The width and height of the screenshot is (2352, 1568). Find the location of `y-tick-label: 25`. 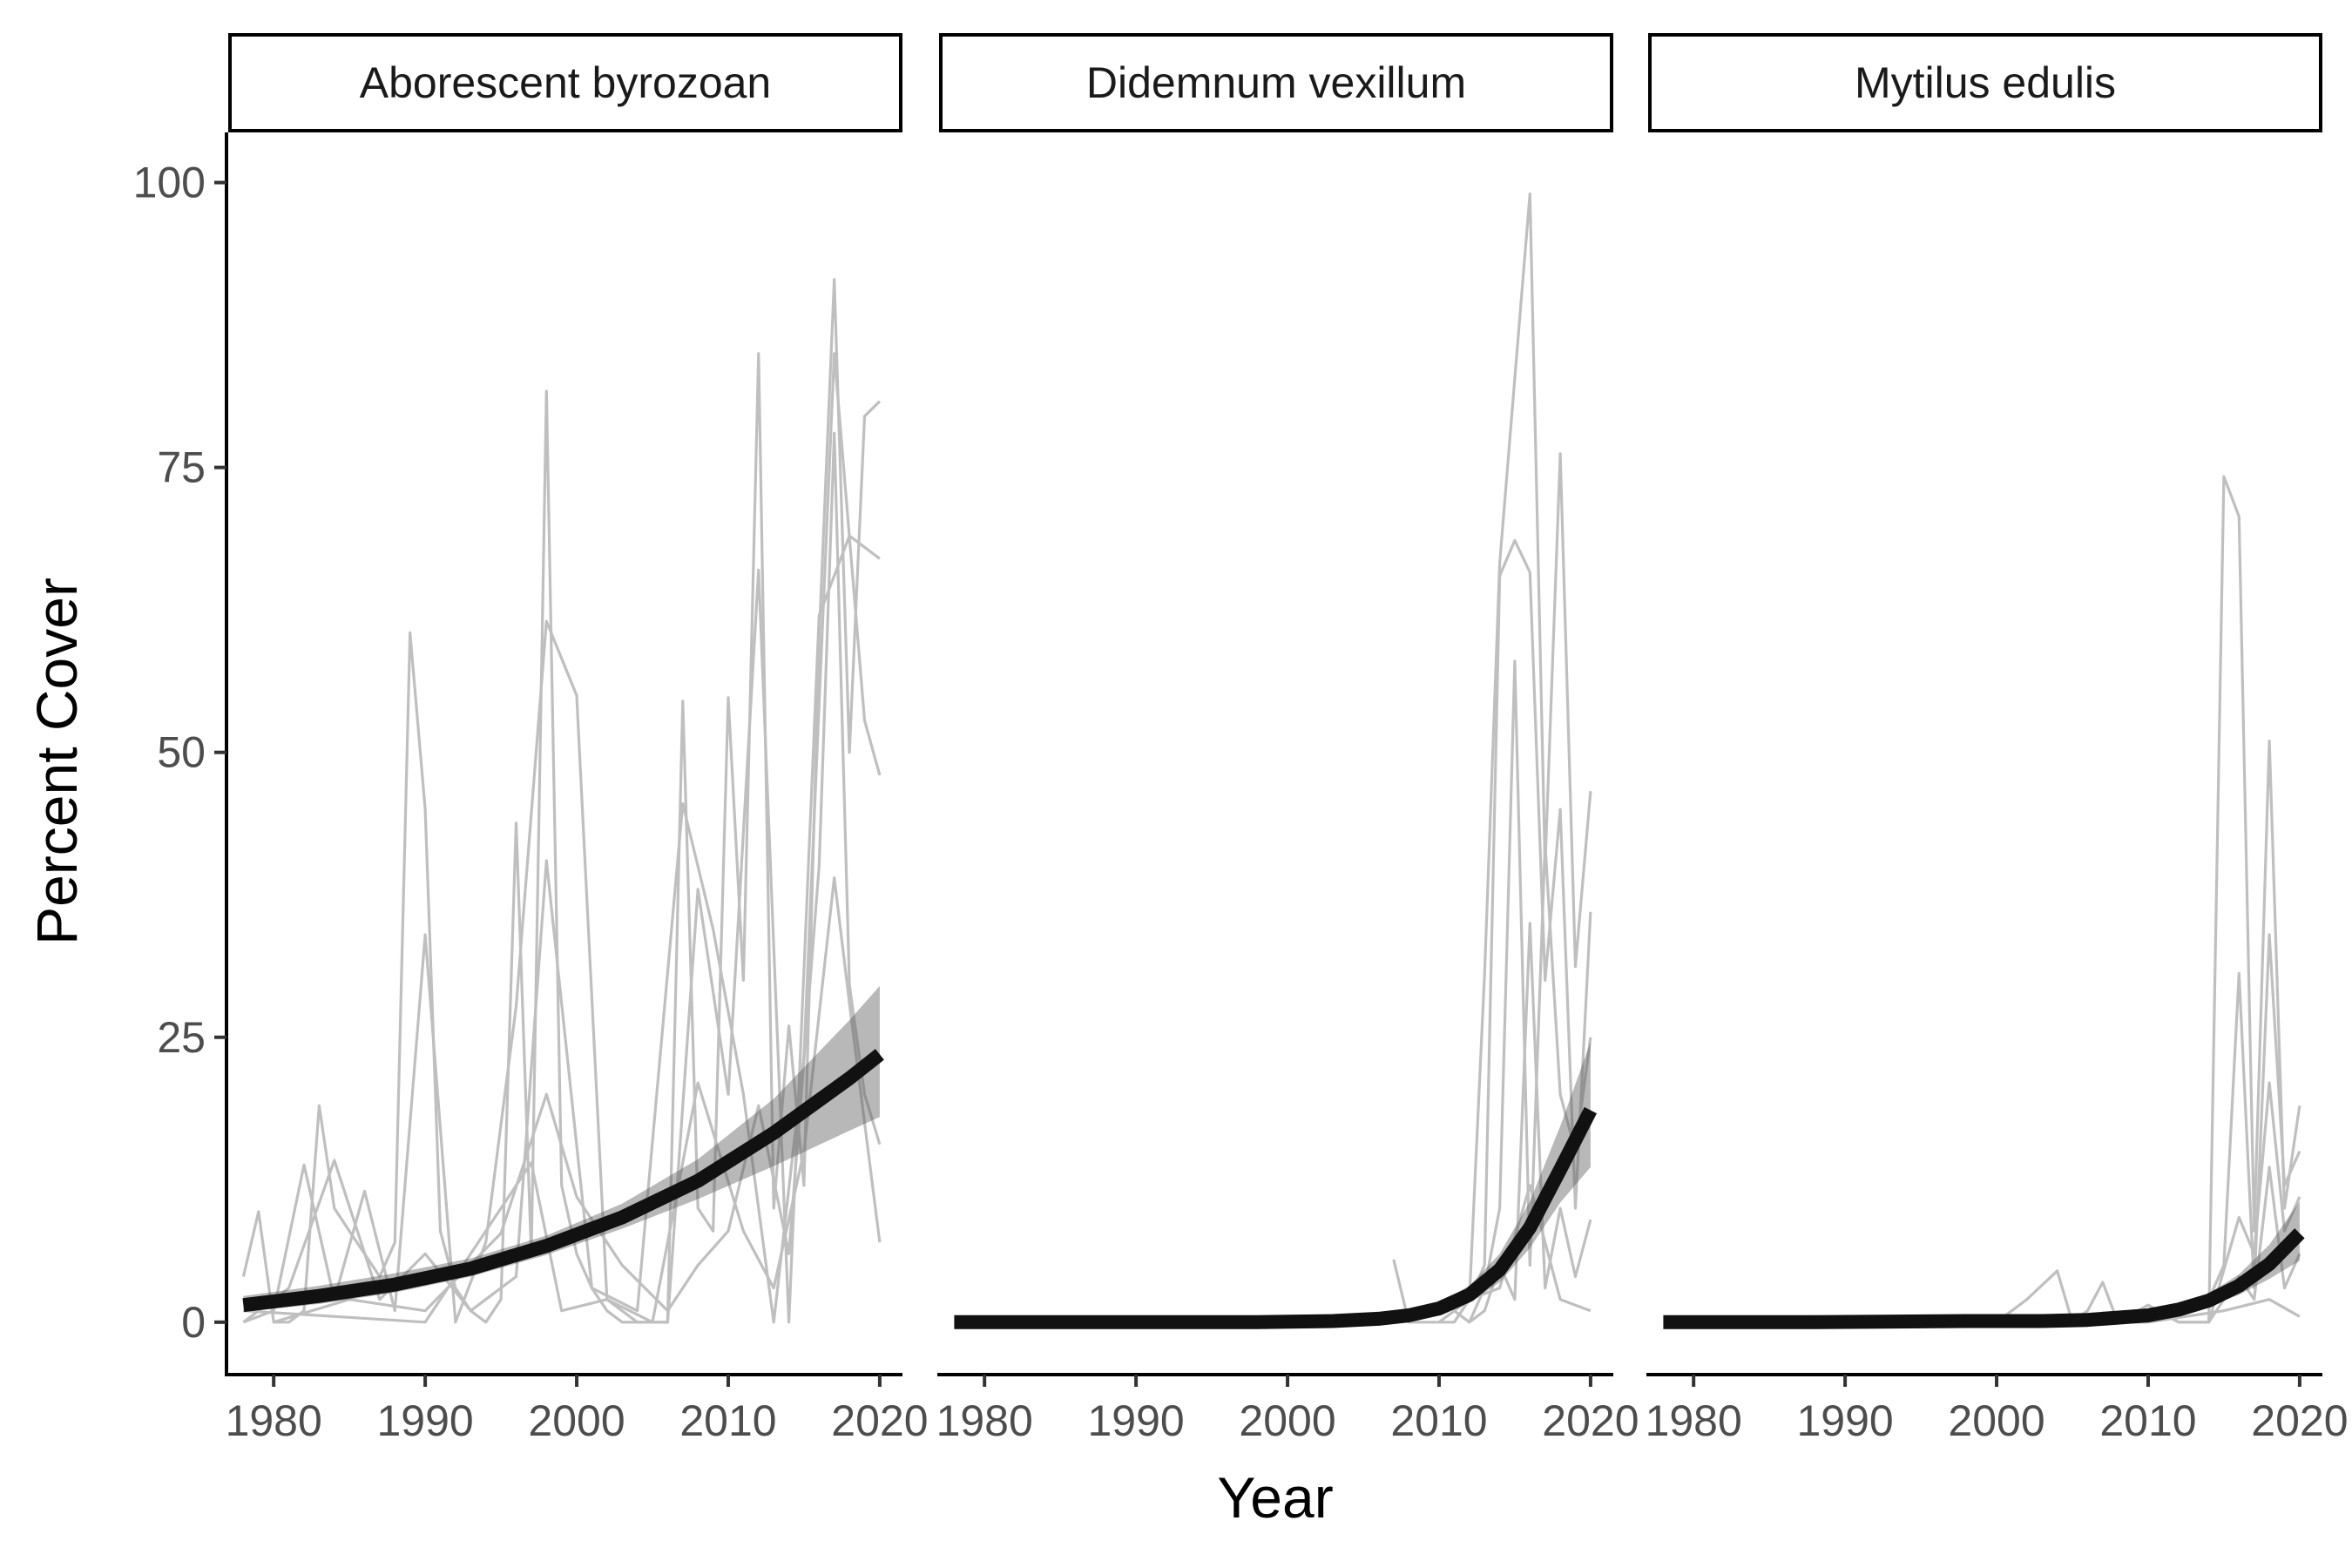

y-tick-label: 25 is located at coordinates (182, 1037).